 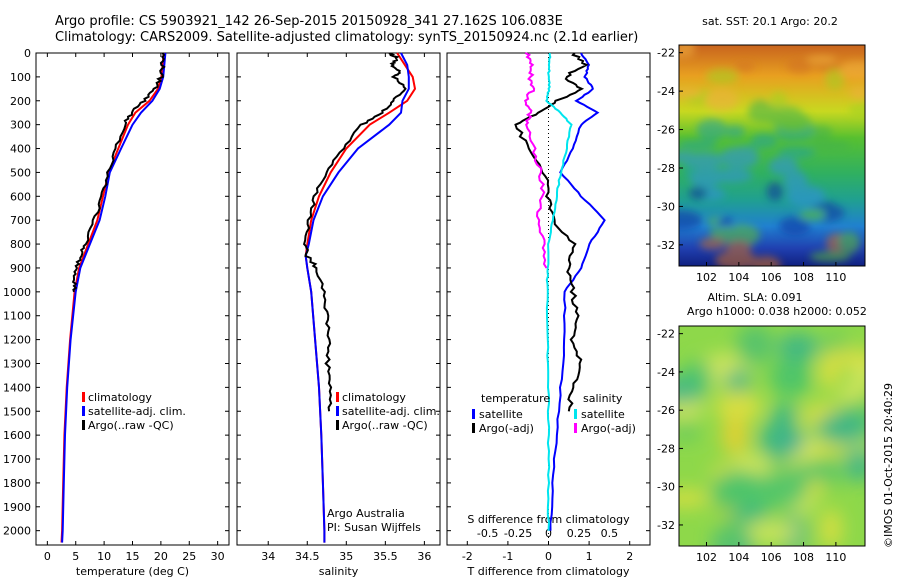 I want to click on sst-map-frame, so click(x=772, y=155).